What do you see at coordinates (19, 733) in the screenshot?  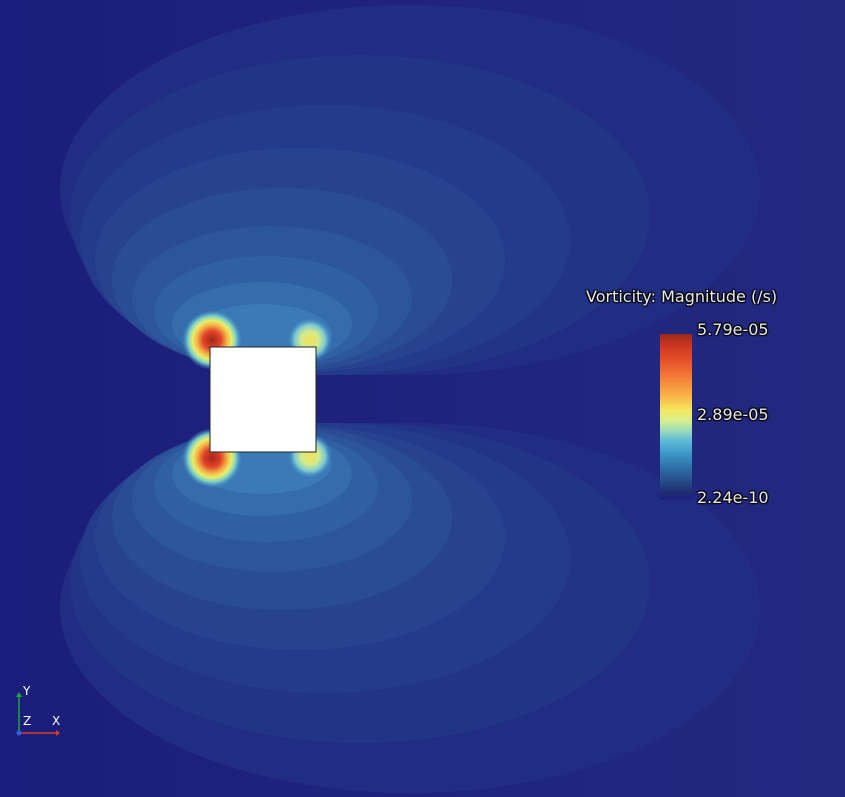 I see `z-axis-dot` at bounding box center [19, 733].